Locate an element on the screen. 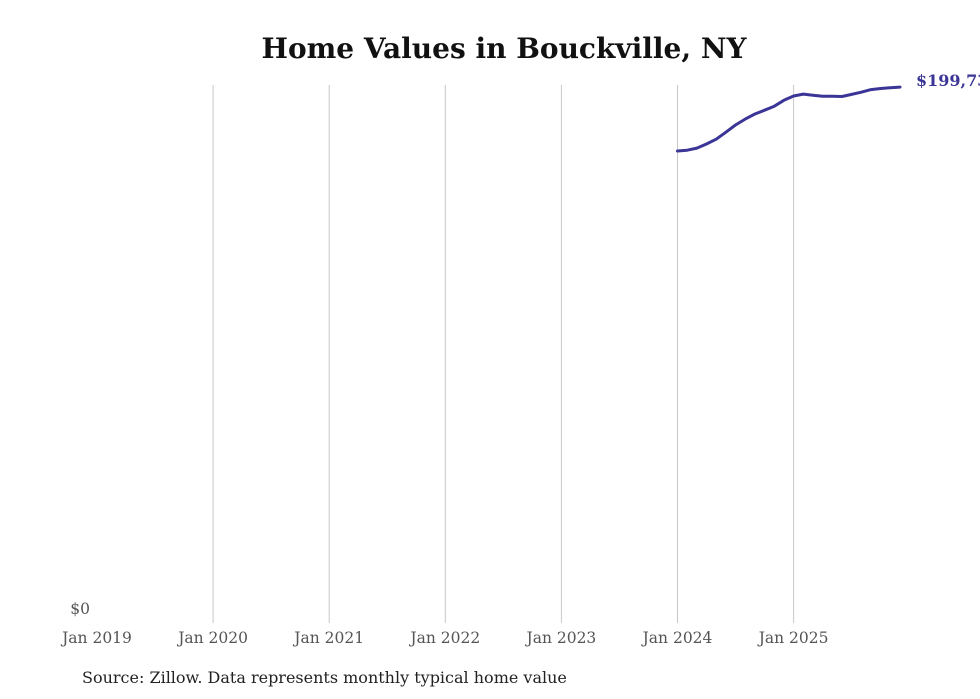 The width and height of the screenshot is (980, 699). series-line is located at coordinates (789, 119).